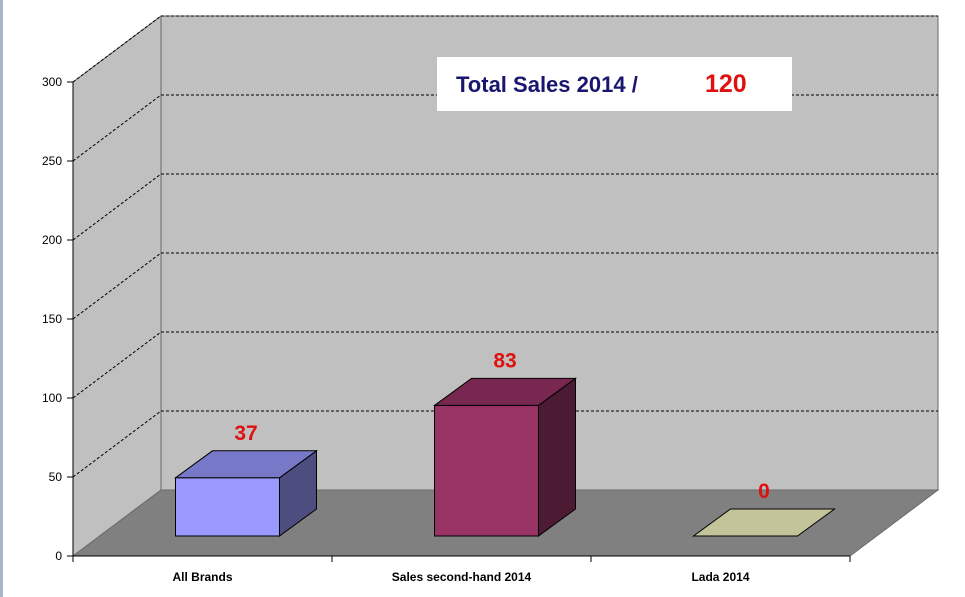 Image resolution: width=965 pixels, height=597 pixels. Describe the element at coordinates (52, 161) in the screenshot. I see `y-tick-label: 250` at that location.